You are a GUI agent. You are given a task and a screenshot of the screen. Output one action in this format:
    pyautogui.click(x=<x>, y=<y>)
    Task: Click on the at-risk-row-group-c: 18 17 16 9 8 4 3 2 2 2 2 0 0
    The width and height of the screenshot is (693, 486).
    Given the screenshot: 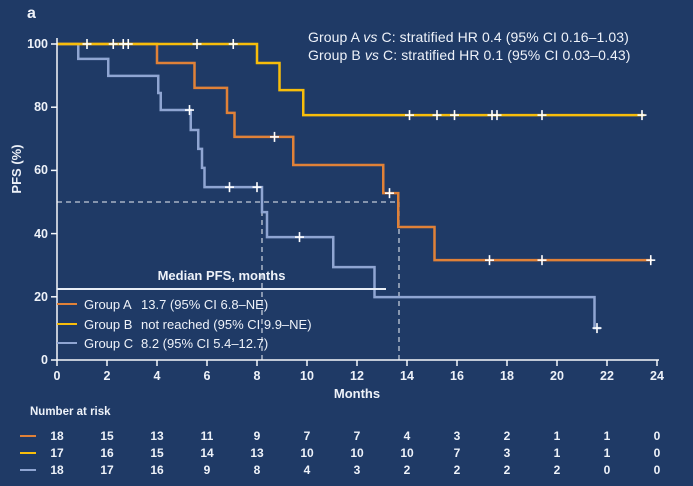 What is the action you would take?
    pyautogui.click(x=346, y=470)
    